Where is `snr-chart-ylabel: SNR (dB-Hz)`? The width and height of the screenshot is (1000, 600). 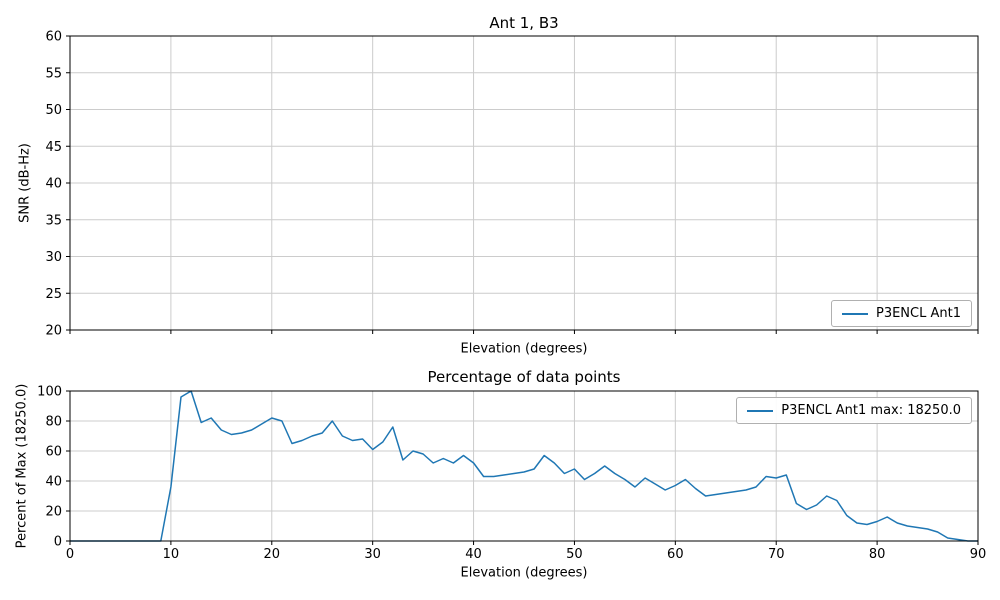 snr-chart-ylabel: SNR (dB-Hz) is located at coordinates (25, 183).